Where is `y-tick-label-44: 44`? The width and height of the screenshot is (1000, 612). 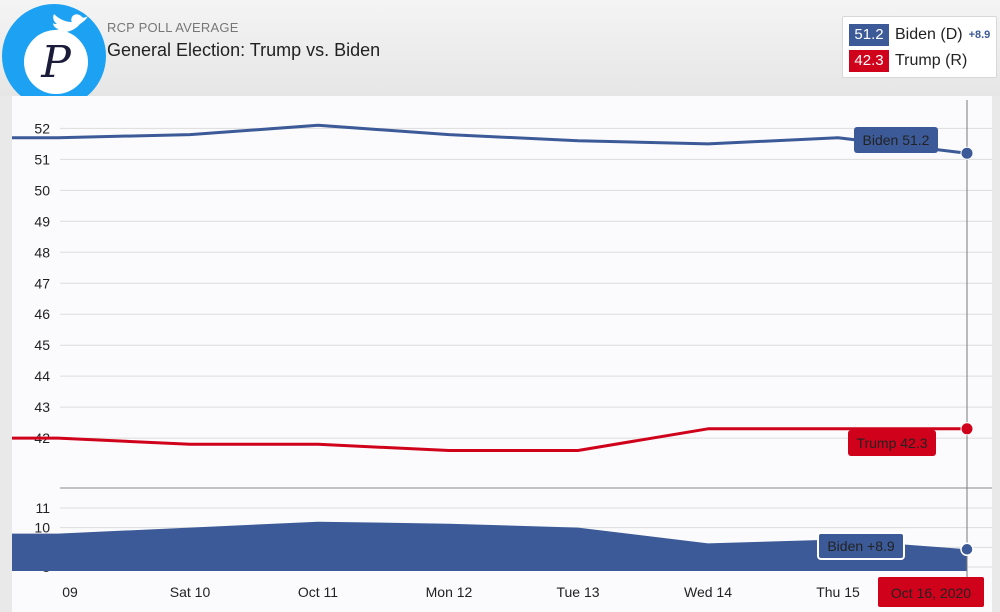
y-tick-label-44: 44 is located at coordinates (42, 376).